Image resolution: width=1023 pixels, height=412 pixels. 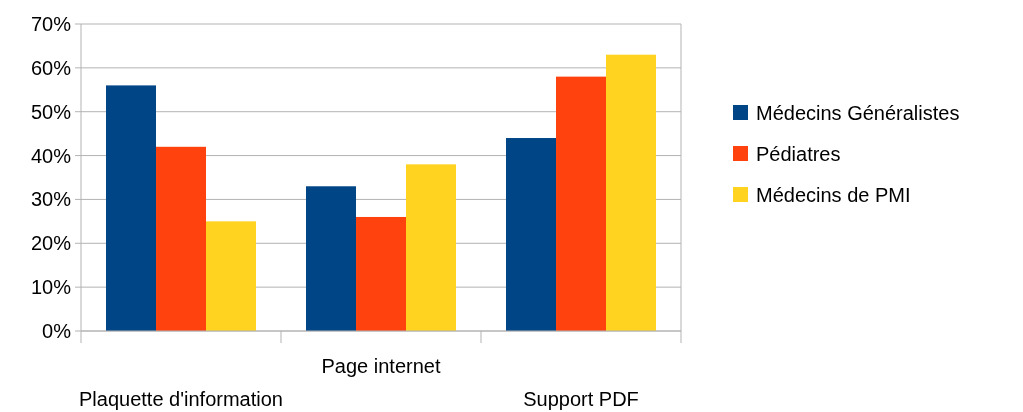 What do you see at coordinates (51, 67) in the screenshot?
I see `y-tick-label: 60%` at bounding box center [51, 67].